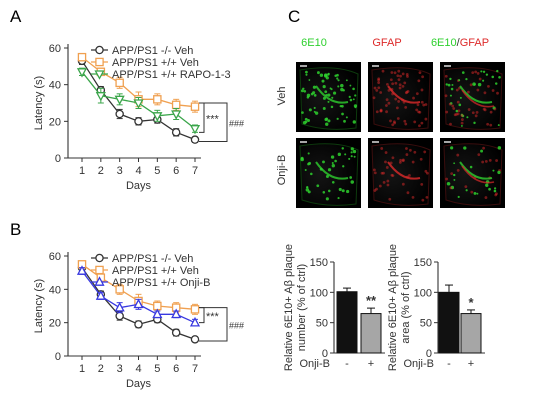 The image size is (560, 409). What do you see at coordinates (82, 369) in the screenshot?
I see `x-tick-label: 1` at bounding box center [82, 369].